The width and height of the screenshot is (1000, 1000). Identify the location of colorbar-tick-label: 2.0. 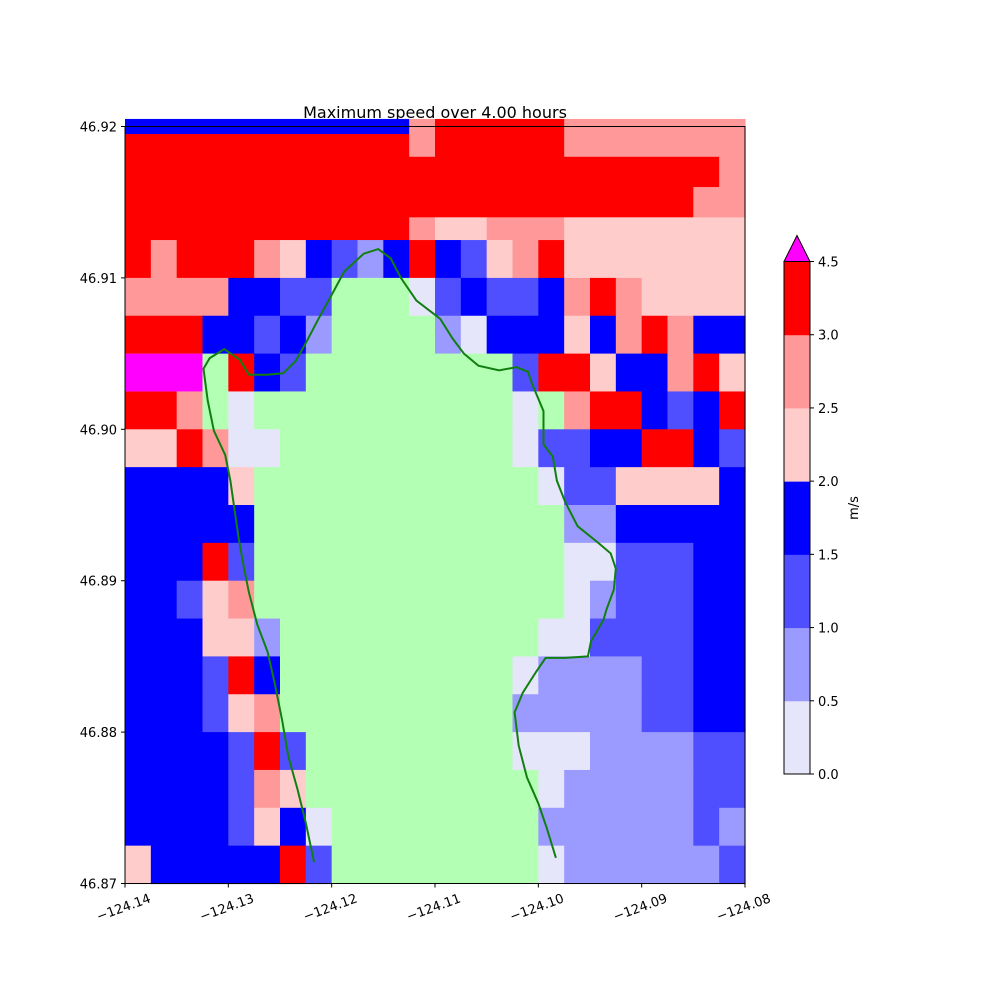
(828, 482).